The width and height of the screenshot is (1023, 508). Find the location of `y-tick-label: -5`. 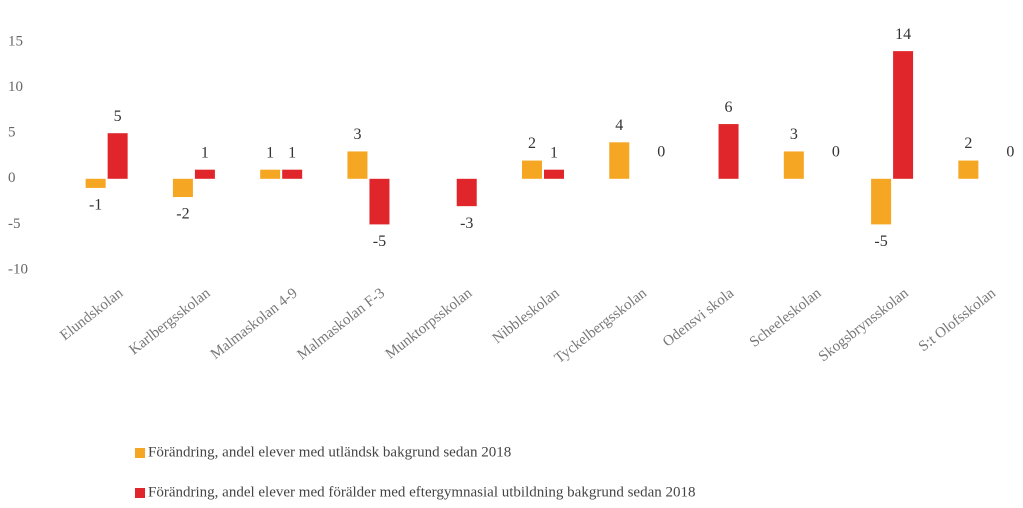

y-tick-label: -5 is located at coordinates (14, 224).